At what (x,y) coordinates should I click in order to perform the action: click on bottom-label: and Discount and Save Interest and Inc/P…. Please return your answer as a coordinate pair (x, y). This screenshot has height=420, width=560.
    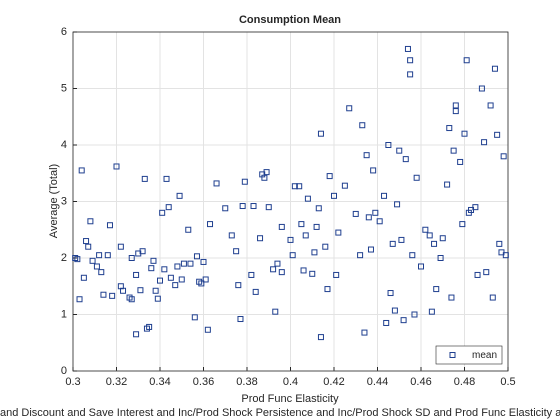
    Looking at the image, I should click on (280, 413).